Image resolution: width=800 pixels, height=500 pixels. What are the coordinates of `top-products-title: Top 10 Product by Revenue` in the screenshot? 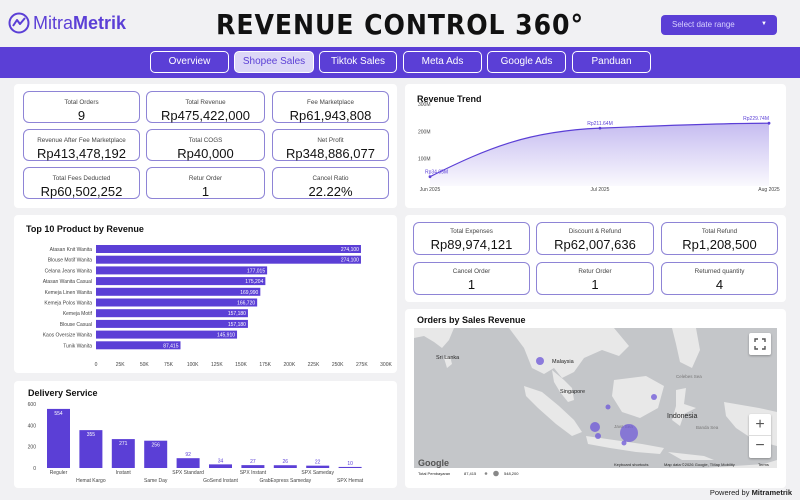 It's located at (85, 229).